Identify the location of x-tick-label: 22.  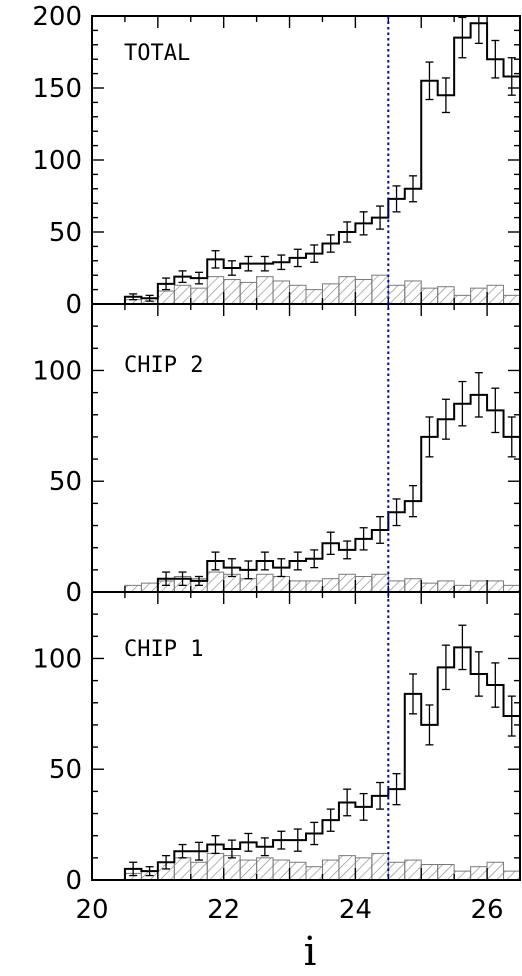
(223, 910).